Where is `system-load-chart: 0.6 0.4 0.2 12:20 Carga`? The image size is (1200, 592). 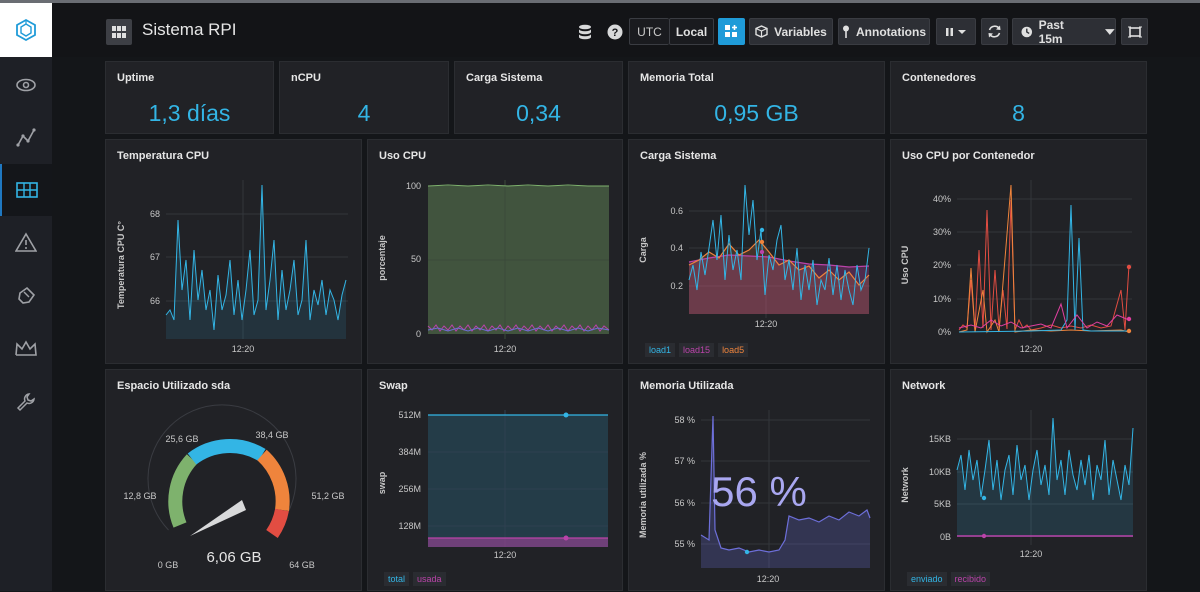 system-load-chart: 0.6 0.4 0.2 12:20 Carga is located at coordinates (754, 254).